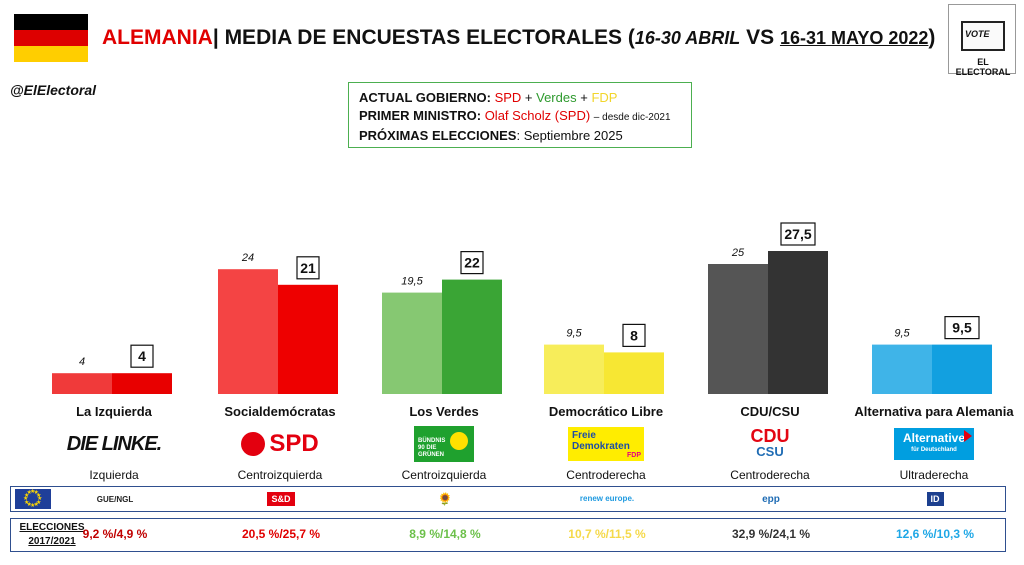 This screenshot has width=1024, height=565. I want to click on party-name-0: La Izquierda, so click(114, 411).